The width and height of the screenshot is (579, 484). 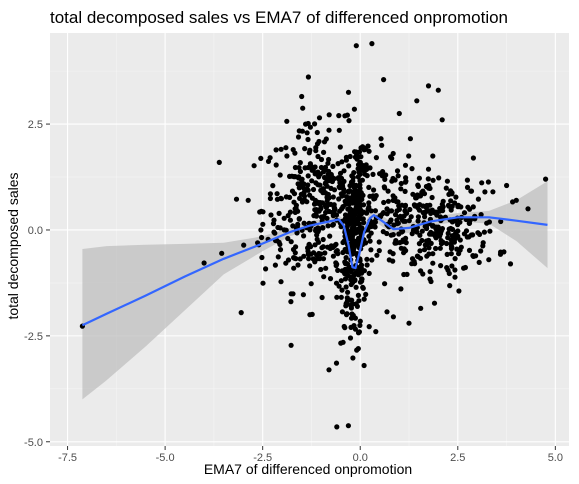 What do you see at coordinates (35, 231) in the screenshot?
I see `y-tick-label: 0.0` at bounding box center [35, 231].